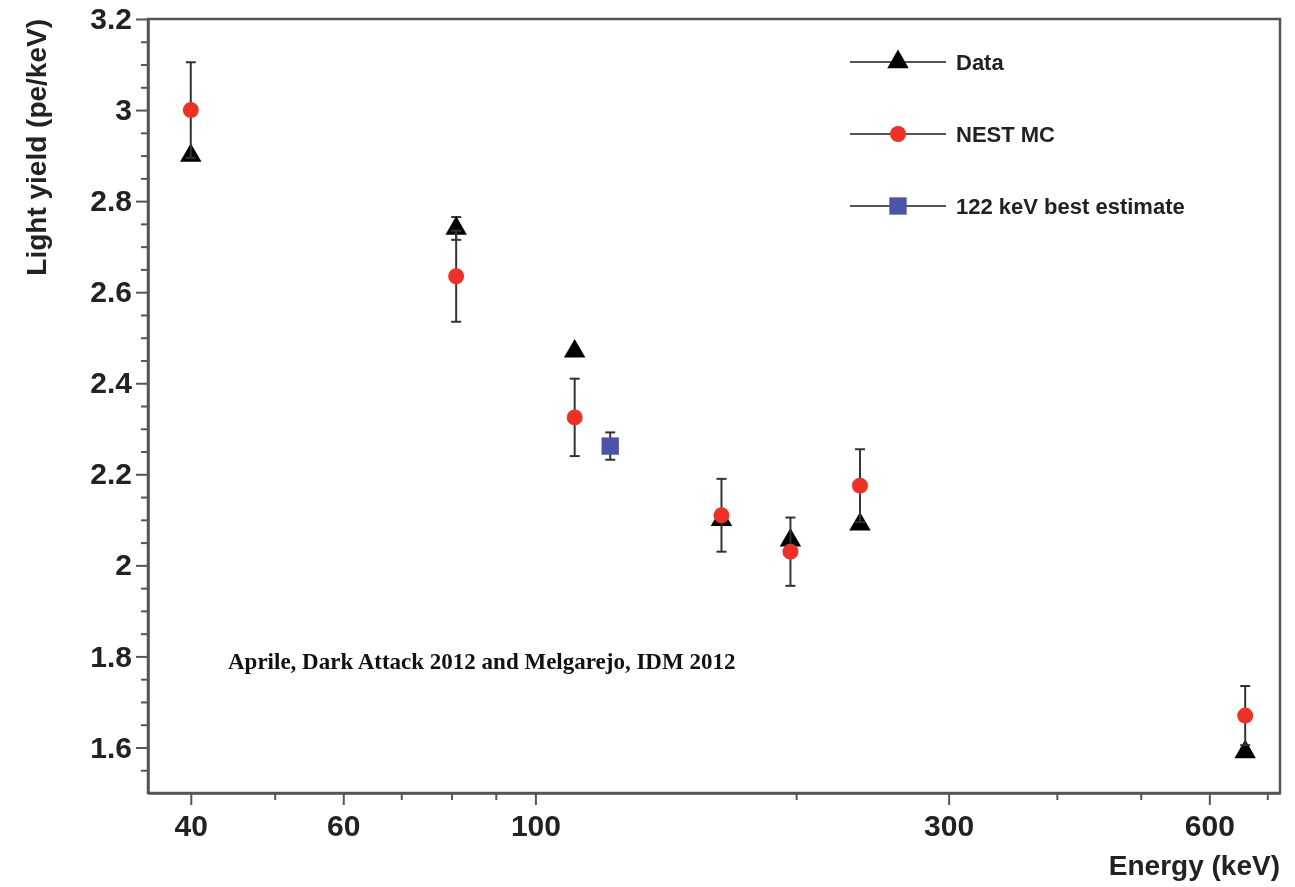 This screenshot has width=1295, height=887. What do you see at coordinates (482, 661) in the screenshot?
I see `annotation: Aprile, Dark Attack 2012 and Melgarejo, IDM 2012` at bounding box center [482, 661].